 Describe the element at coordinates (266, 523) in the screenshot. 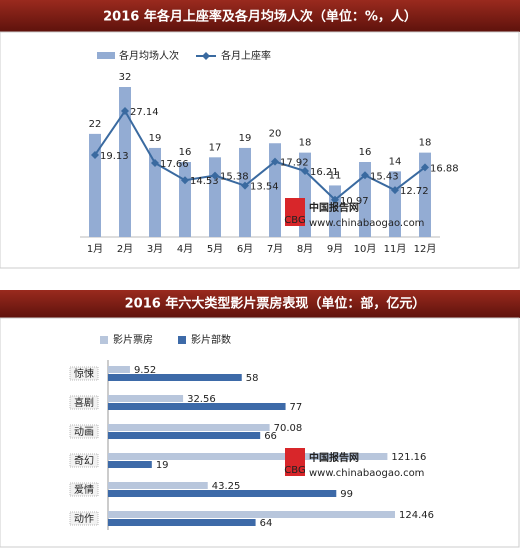

I see `data-label: 64` at that location.